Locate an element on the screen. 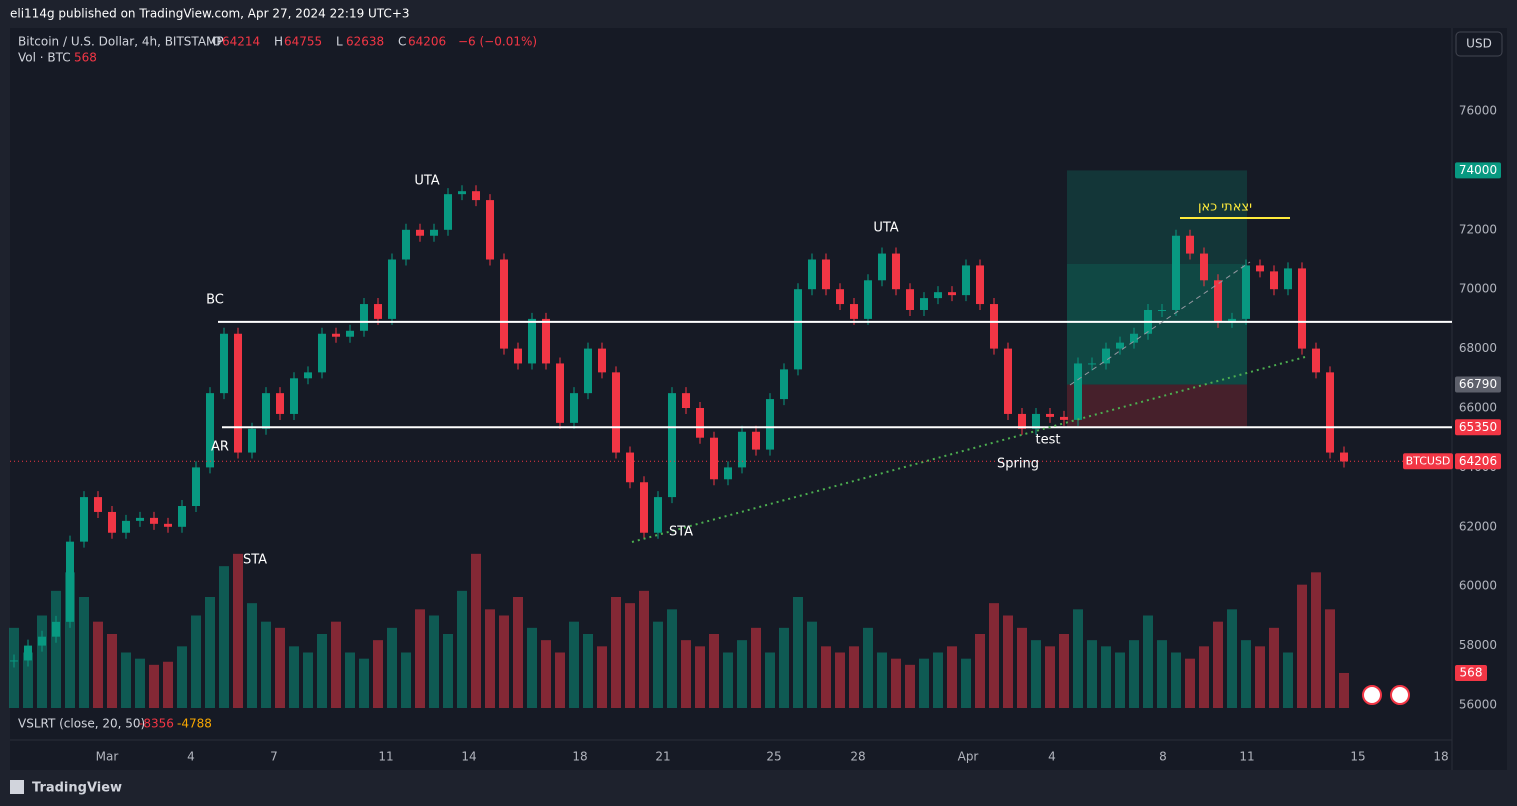 The height and width of the screenshot is (806, 1517). position-stop-zone is located at coordinates (1157, 406).